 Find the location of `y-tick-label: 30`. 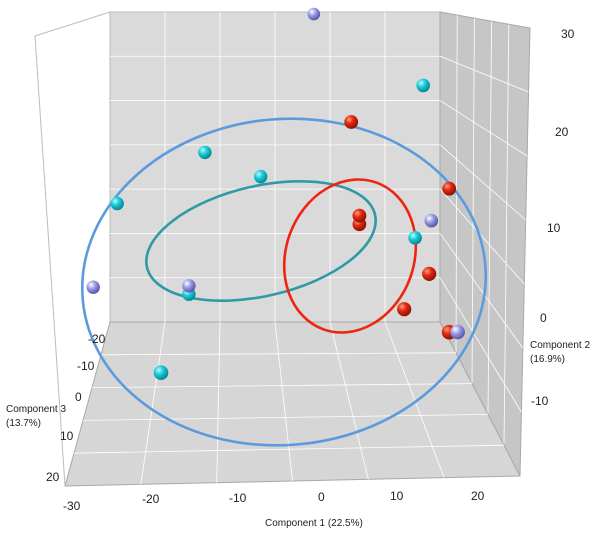

y-tick-label: 30 is located at coordinates (568, 34).